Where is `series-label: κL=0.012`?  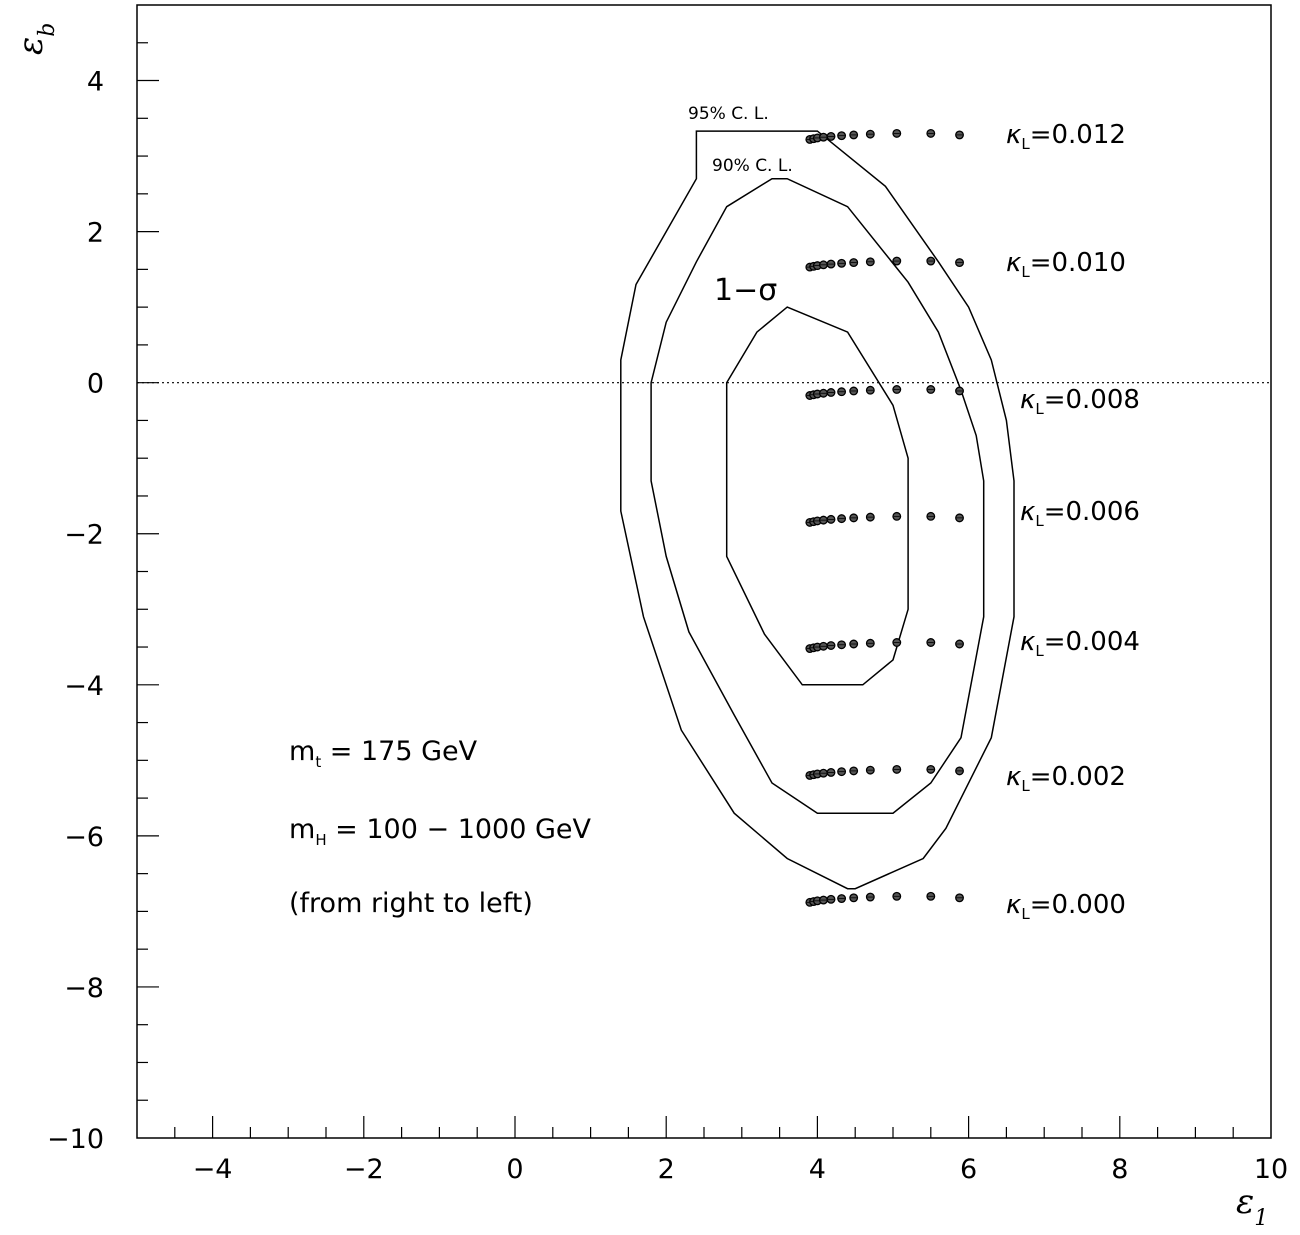 series-label: κL=0.012 is located at coordinates (1066, 136).